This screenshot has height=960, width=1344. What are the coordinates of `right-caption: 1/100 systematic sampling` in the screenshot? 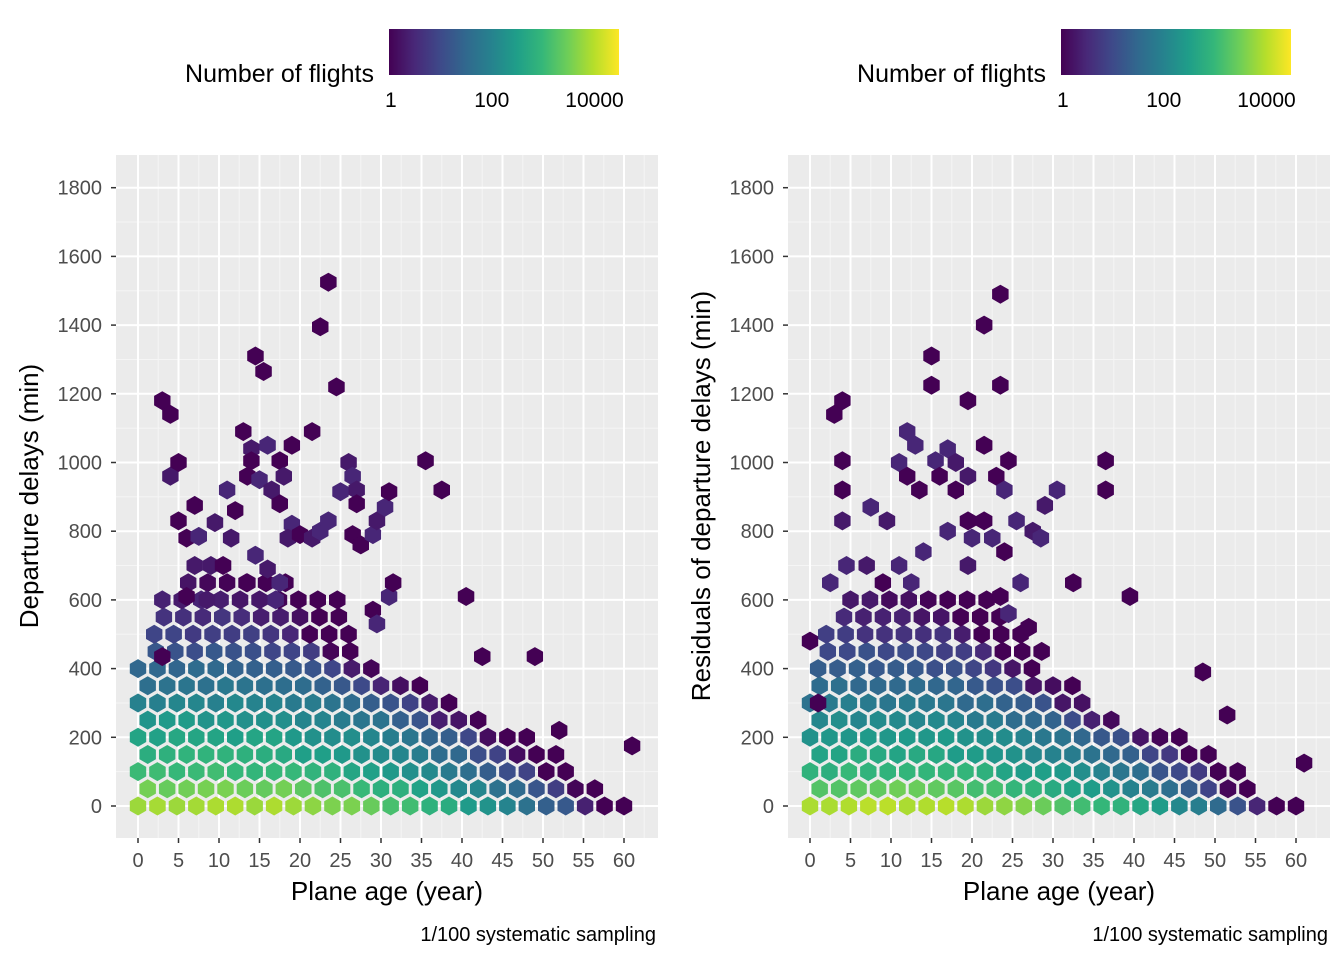 It's located at (1210, 935).